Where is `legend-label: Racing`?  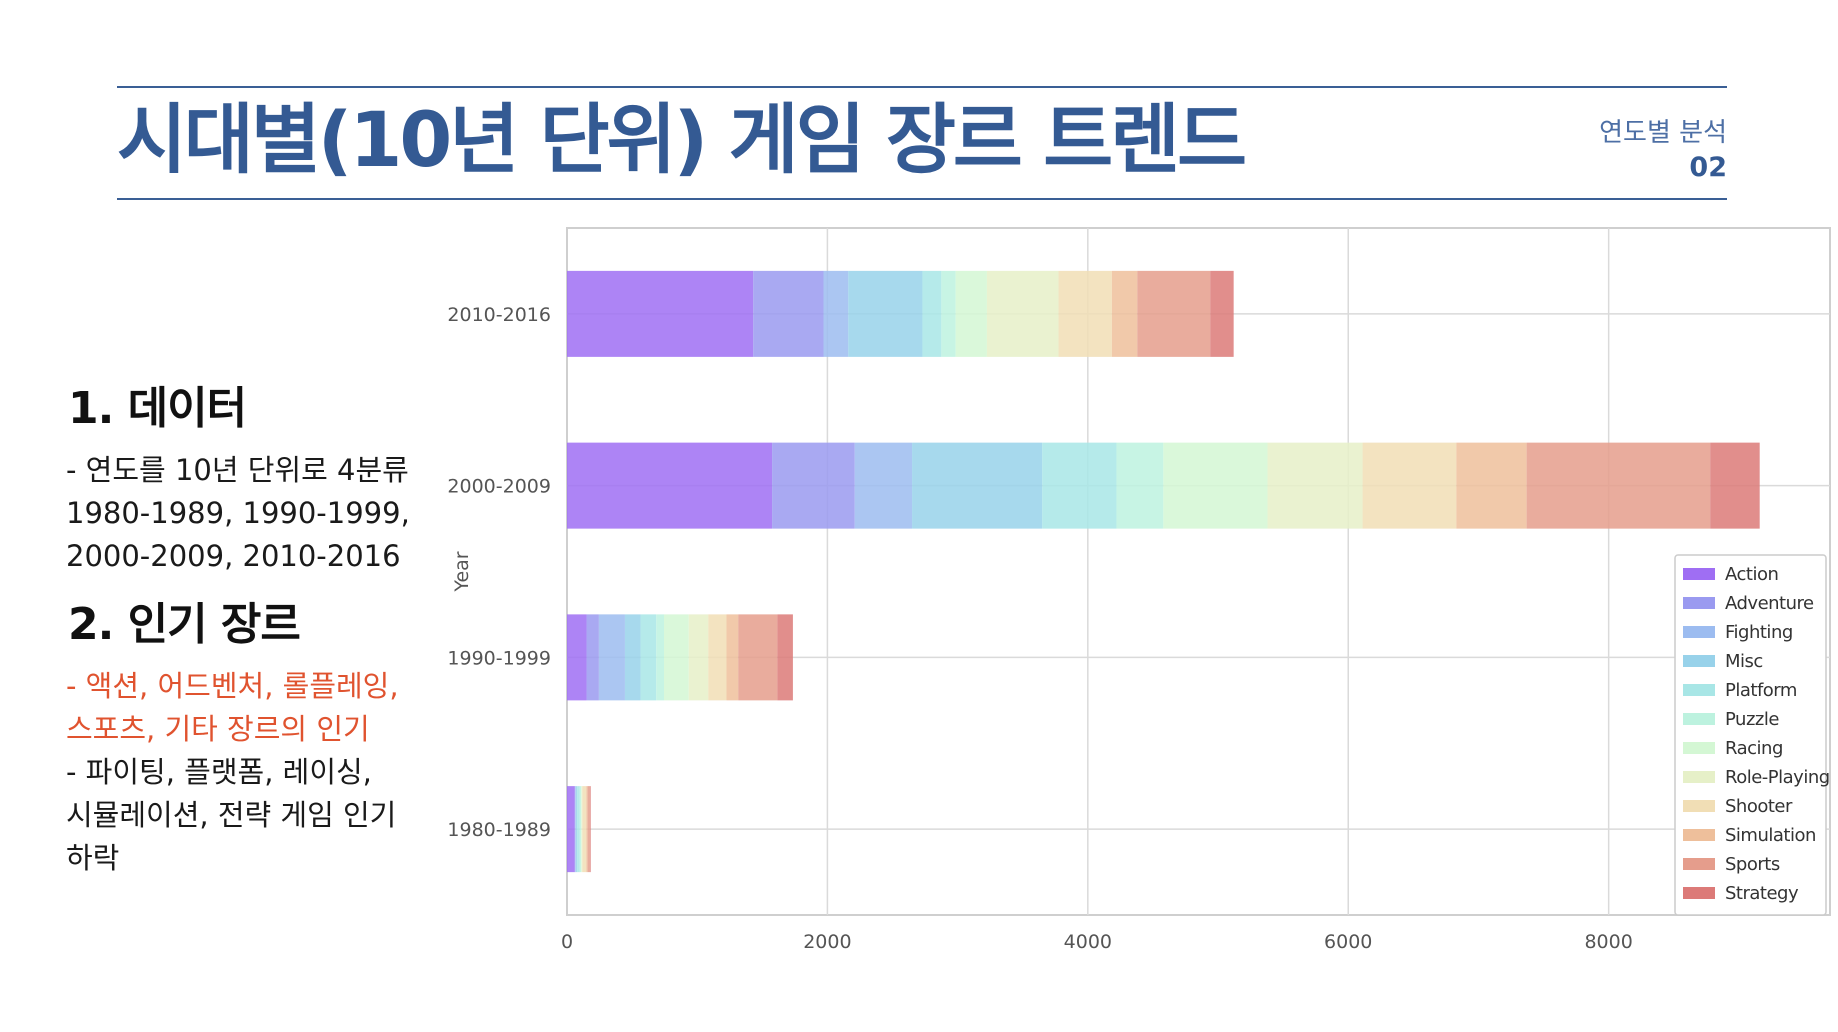
legend-label: Racing is located at coordinates (1754, 748).